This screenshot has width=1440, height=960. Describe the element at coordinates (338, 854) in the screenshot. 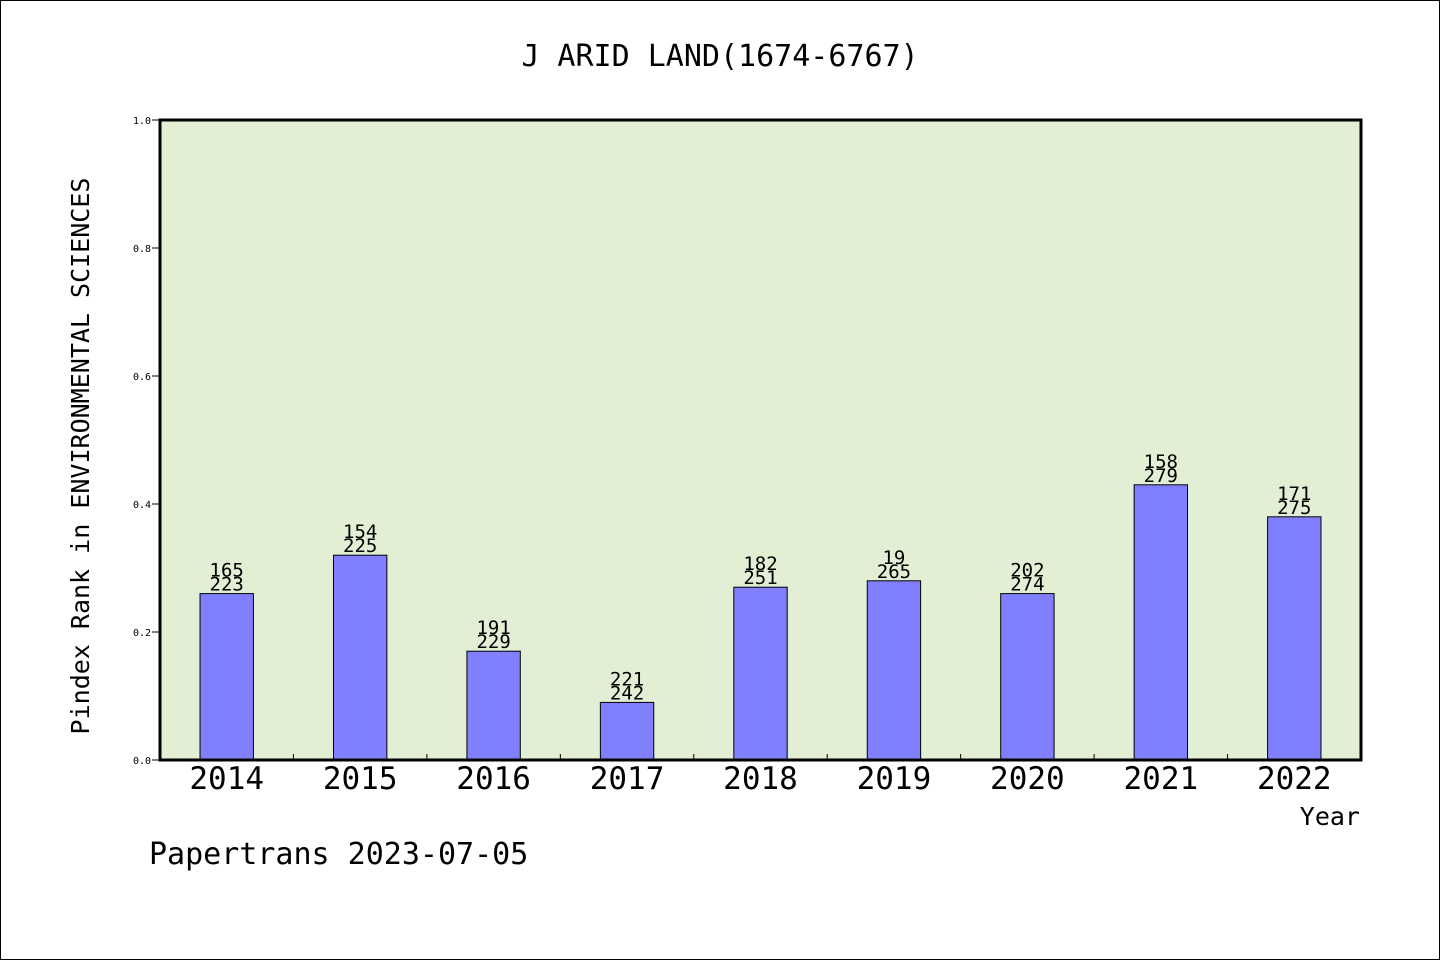

I see `footer-text: Papertrans 2023-07-05` at that location.